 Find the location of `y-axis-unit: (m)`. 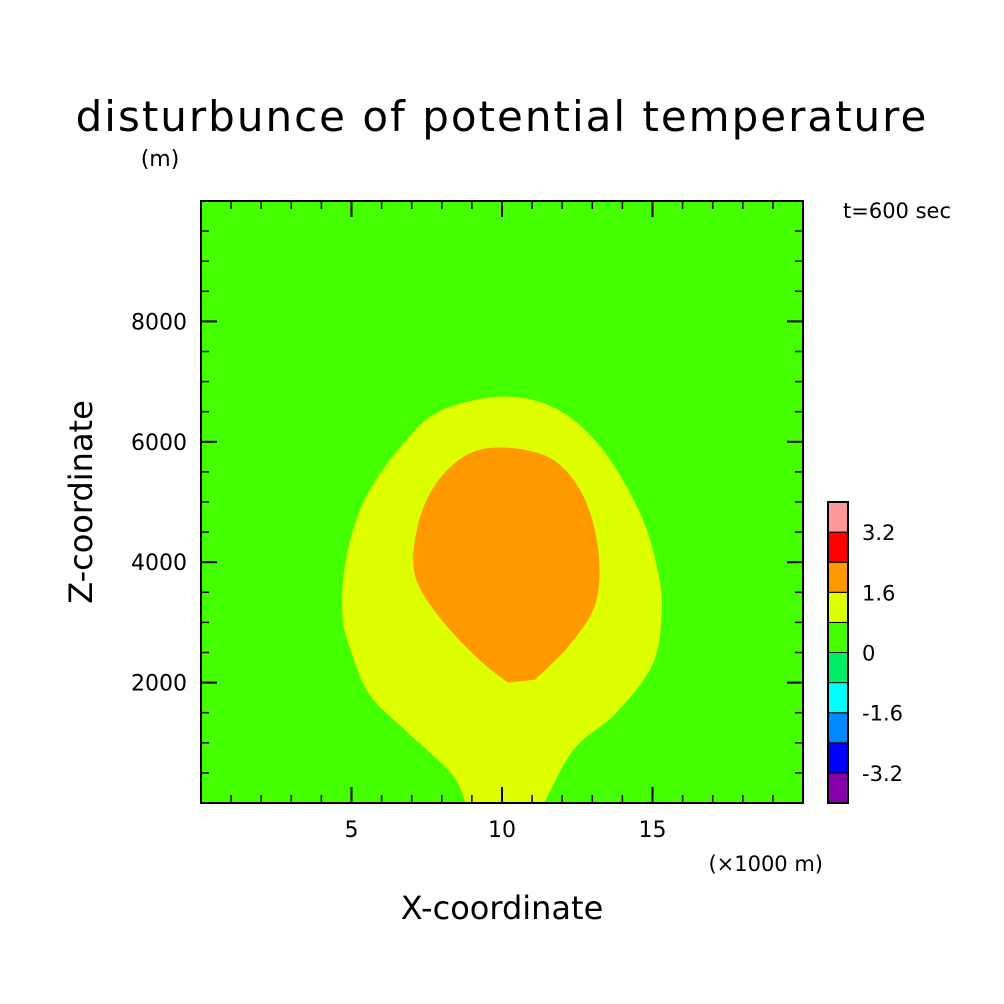

y-axis-unit: (m) is located at coordinates (160, 159).